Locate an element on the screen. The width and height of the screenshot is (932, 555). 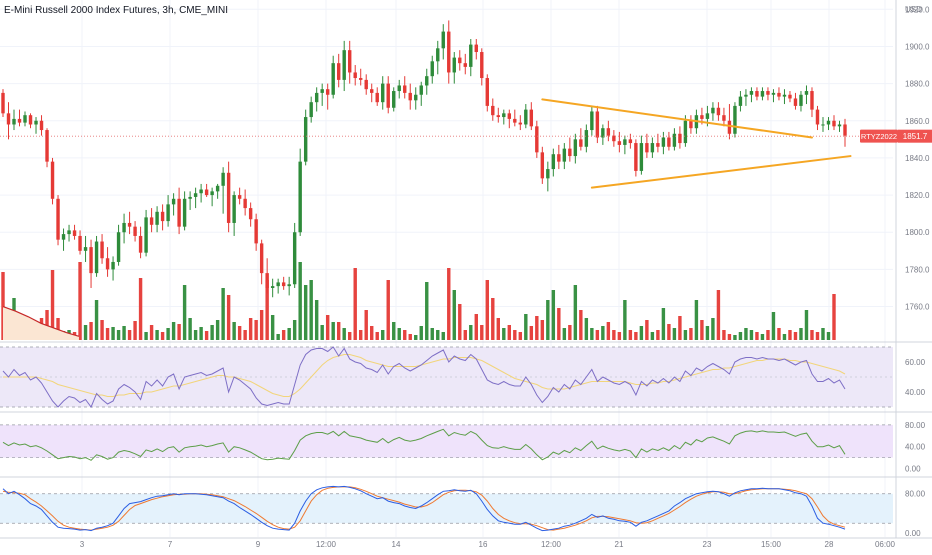
stoch-axis-tick-label: 0.00 is located at coordinates (913, 533).